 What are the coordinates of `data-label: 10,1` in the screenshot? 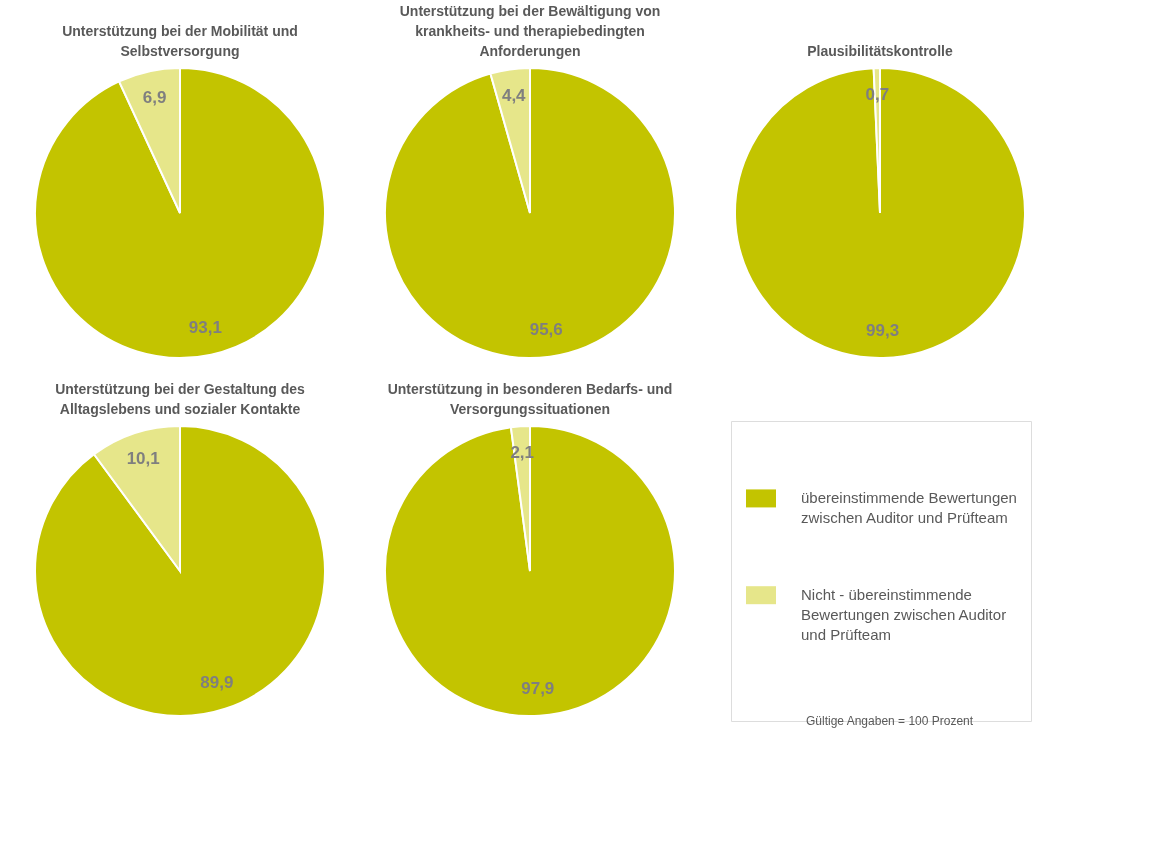 It's located at (143, 458).